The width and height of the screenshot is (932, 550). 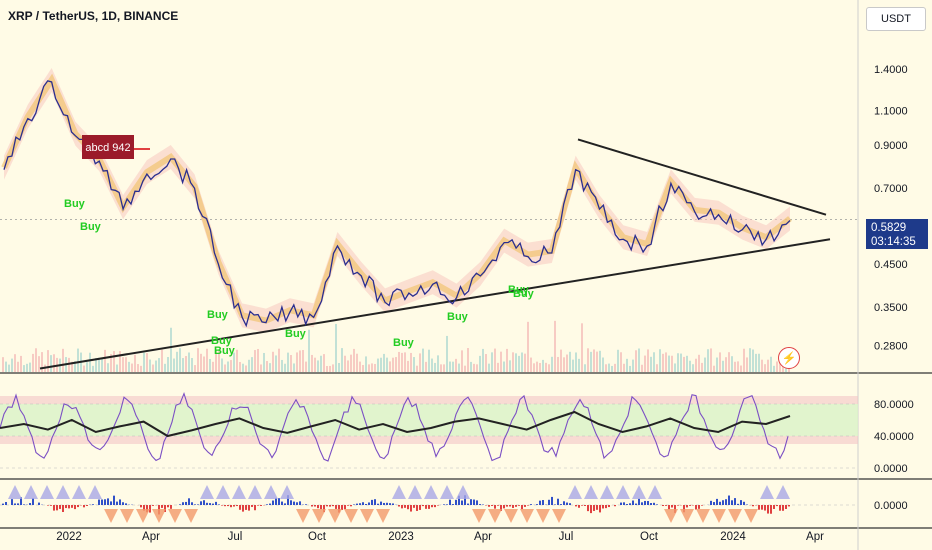 What do you see at coordinates (235, 537) in the screenshot?
I see `time-tick-label: Jul` at bounding box center [235, 537].